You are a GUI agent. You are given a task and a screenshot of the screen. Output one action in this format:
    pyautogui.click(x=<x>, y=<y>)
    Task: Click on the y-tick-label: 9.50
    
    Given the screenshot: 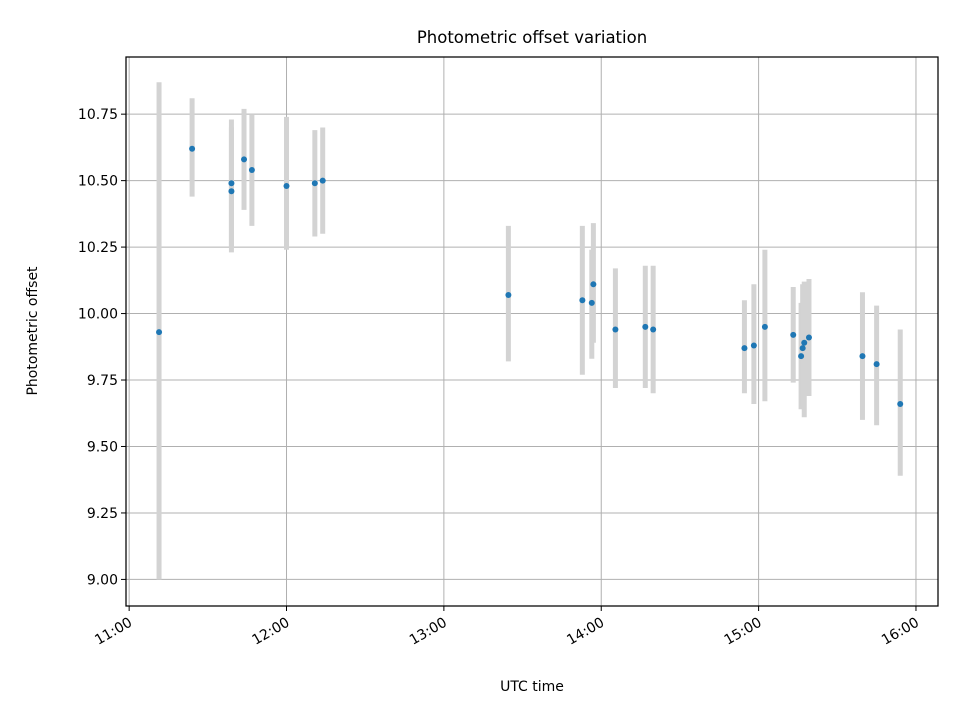 What is the action you would take?
    pyautogui.click(x=102, y=447)
    